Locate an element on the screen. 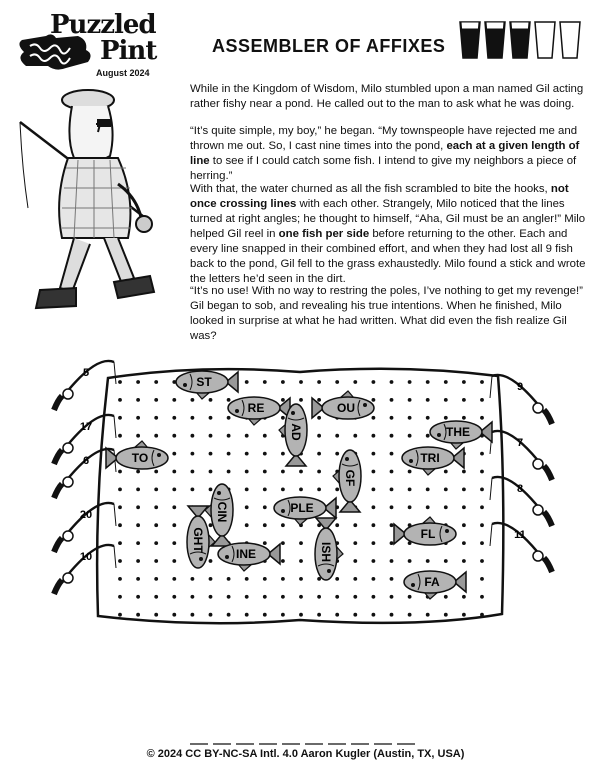  fish-label: GF is located at coordinates (350, 478).